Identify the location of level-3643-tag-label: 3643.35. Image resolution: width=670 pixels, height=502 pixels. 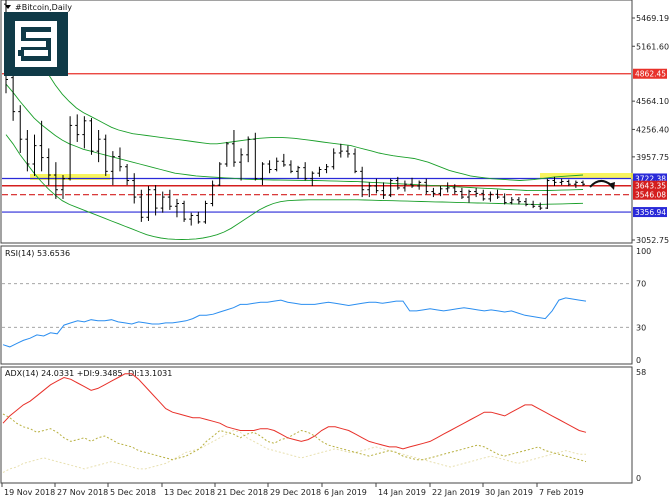
(650, 186).